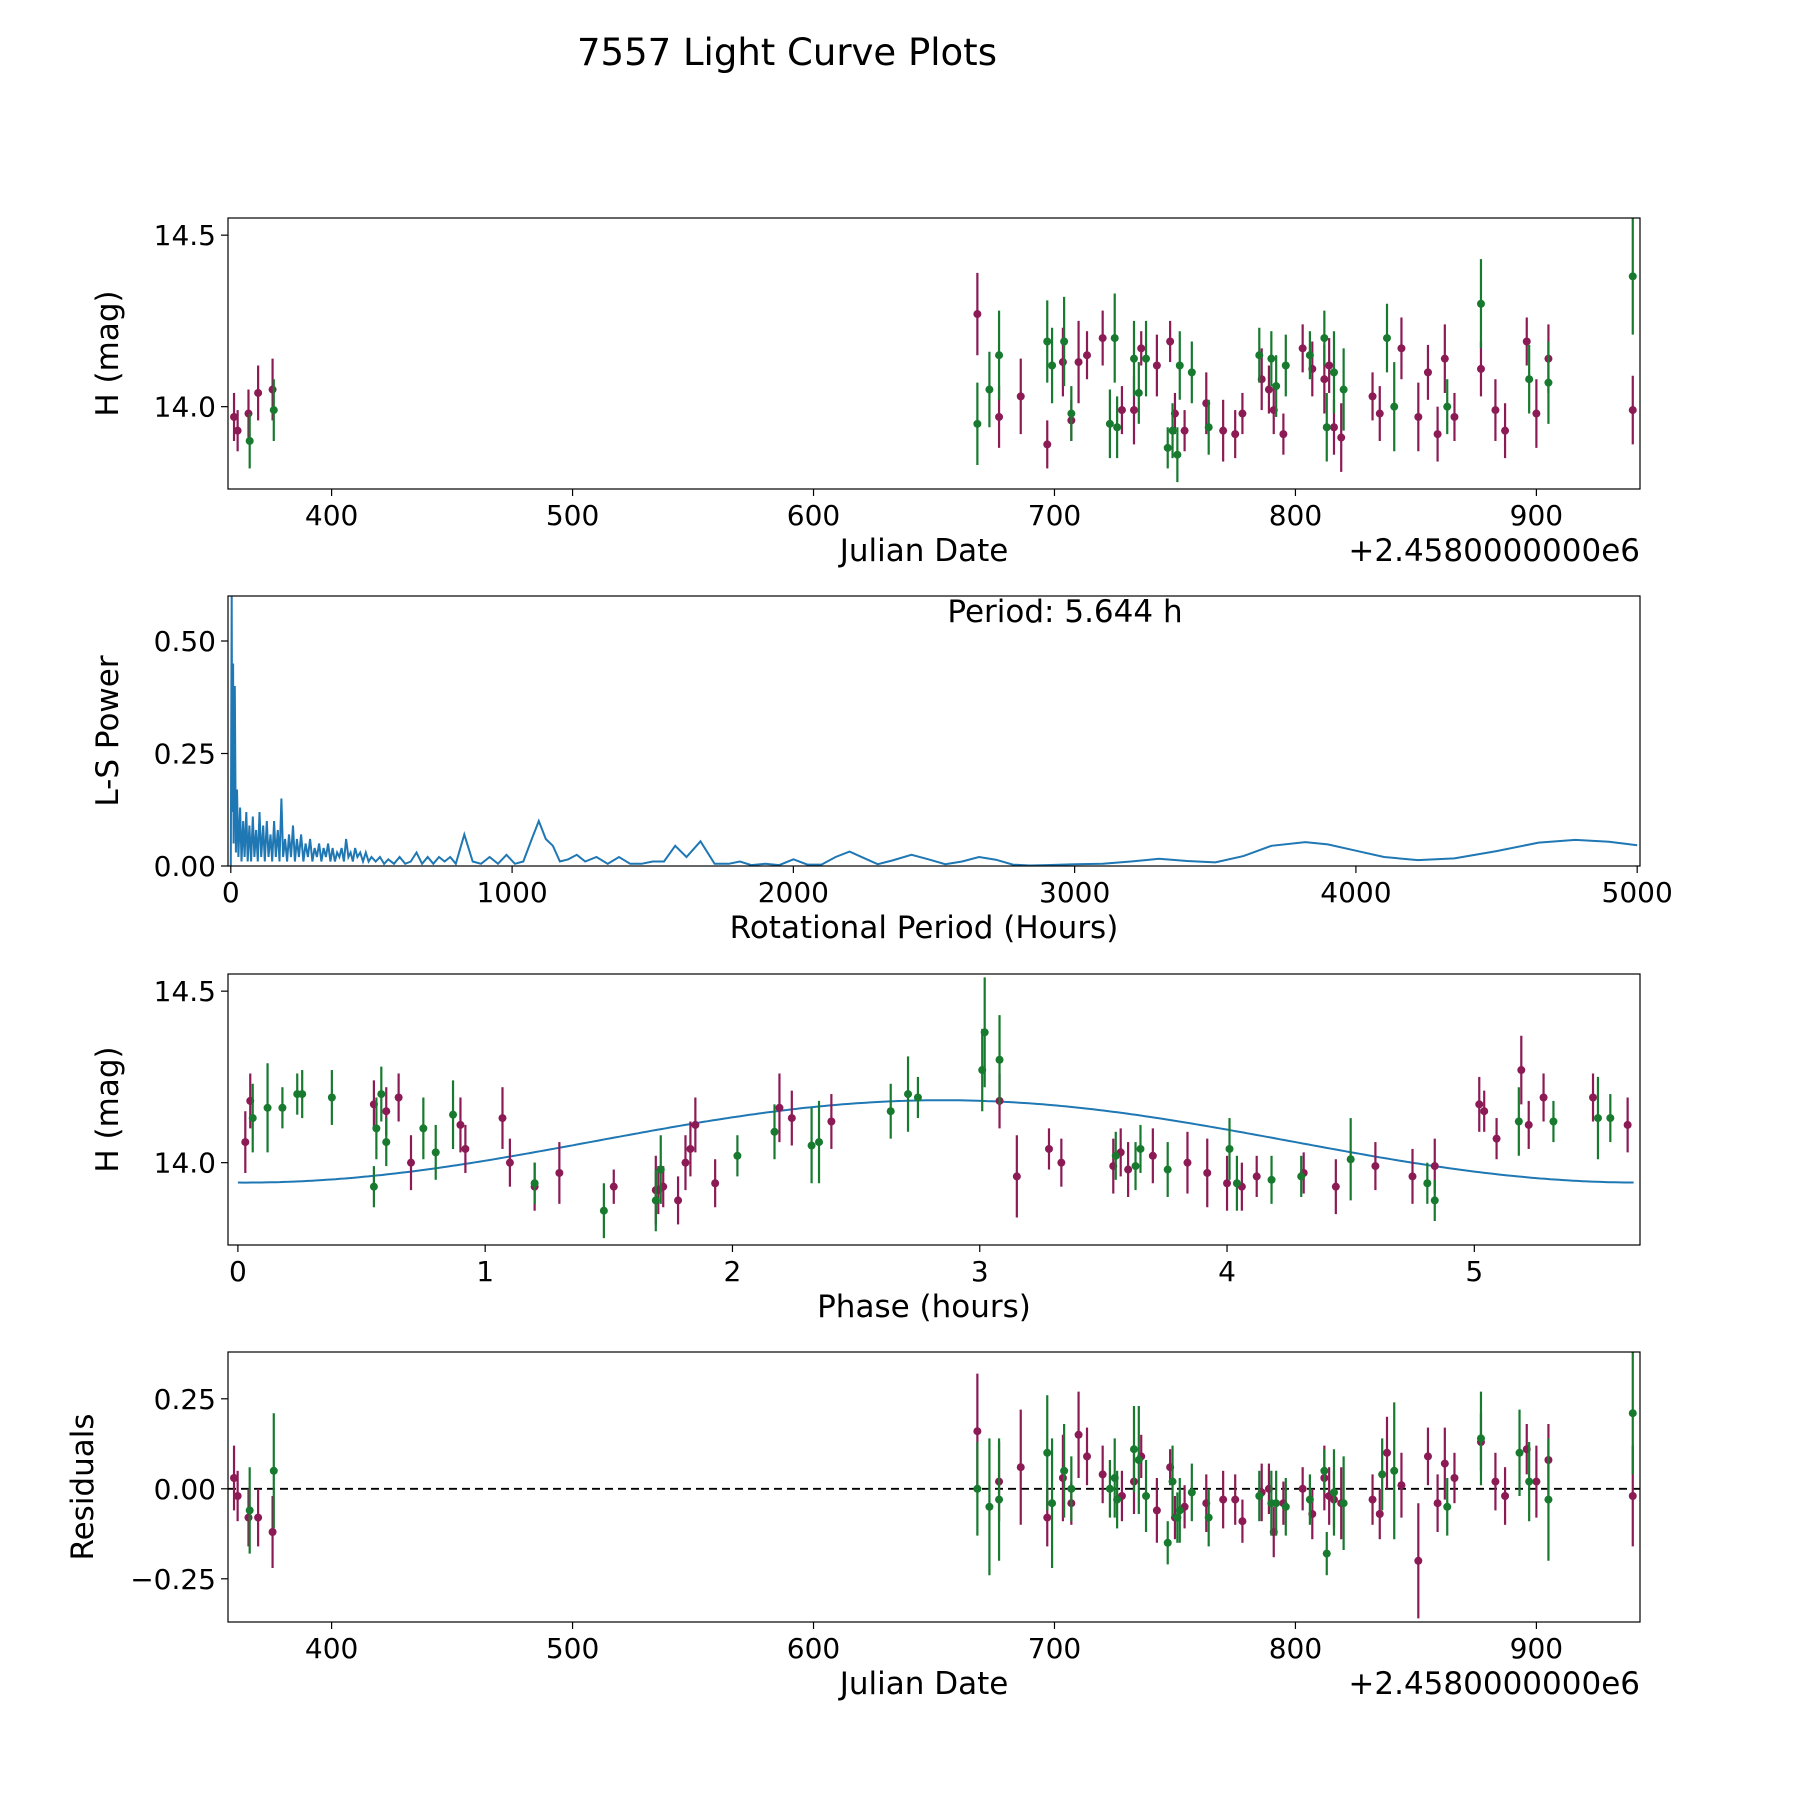 Image resolution: width=1800 pixels, height=1800 pixels. Describe the element at coordinates (933, 372) in the screenshot. I see `series-band_a` at that location.